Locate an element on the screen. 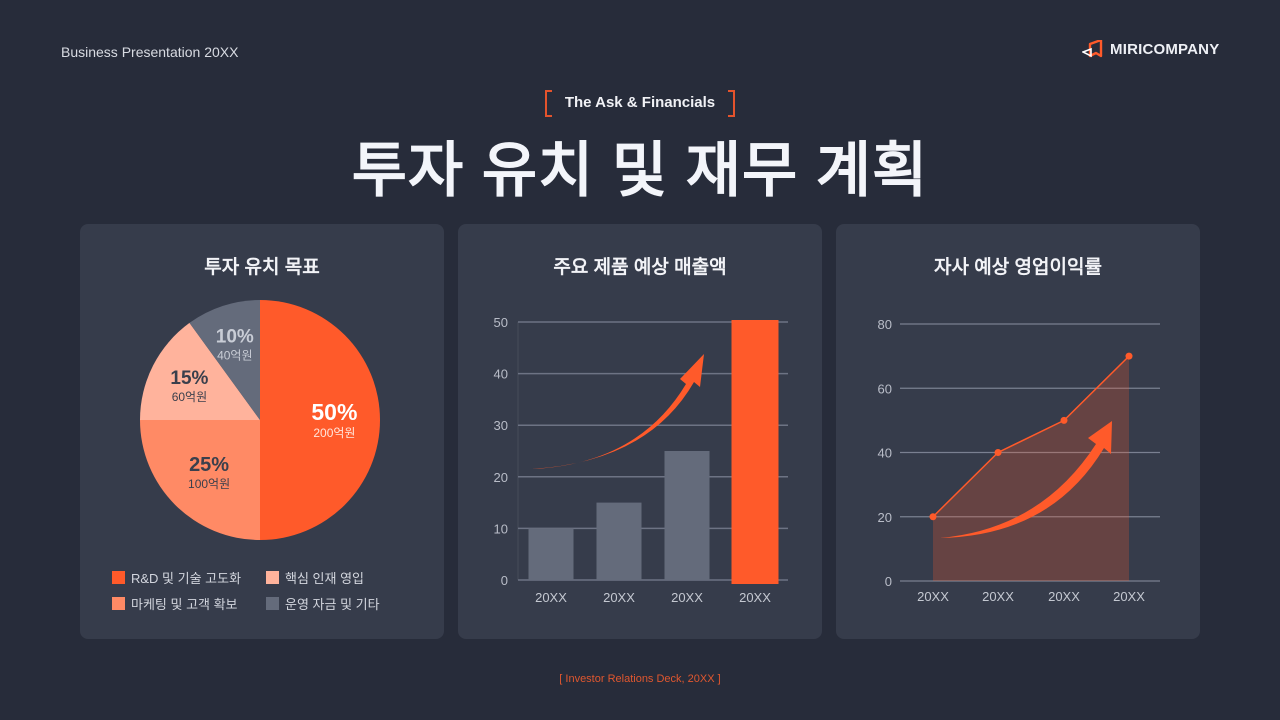 The image size is (1280, 720). footer-caption: [ Investor Relations Deck, 20XX ] is located at coordinates (640, 679).